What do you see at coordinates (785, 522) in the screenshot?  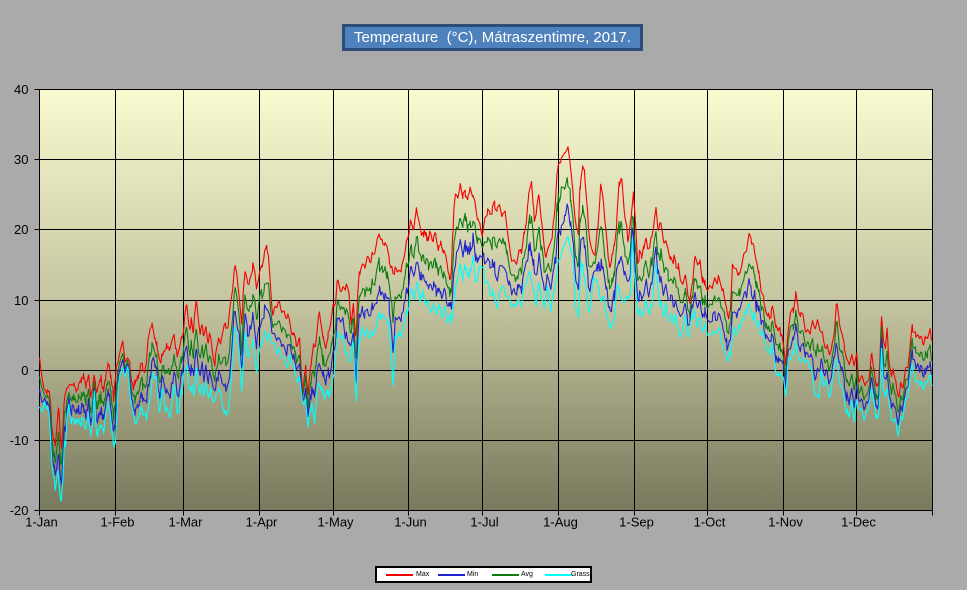 I see `svg-text: 1-Nov` at bounding box center [785, 522].